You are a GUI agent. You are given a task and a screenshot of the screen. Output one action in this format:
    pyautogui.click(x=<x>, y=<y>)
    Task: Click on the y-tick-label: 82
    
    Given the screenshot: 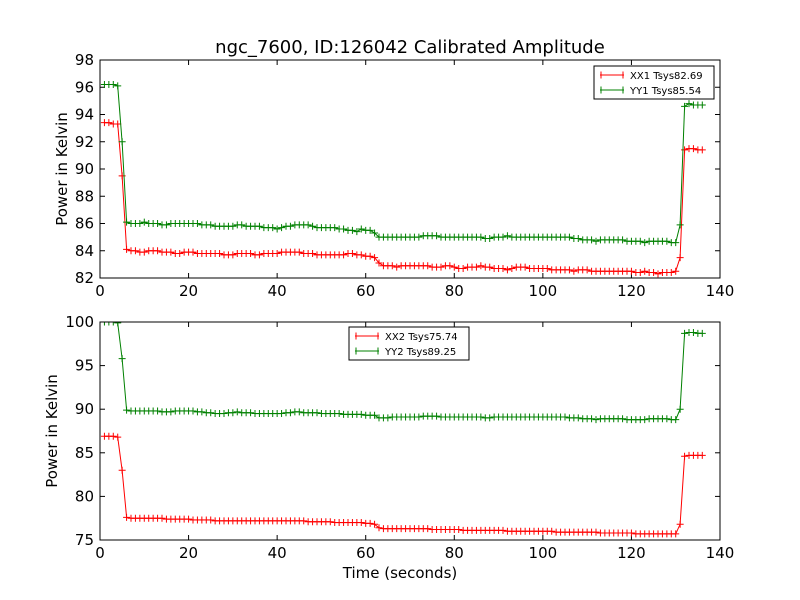 What is the action you would take?
    pyautogui.click(x=84, y=278)
    